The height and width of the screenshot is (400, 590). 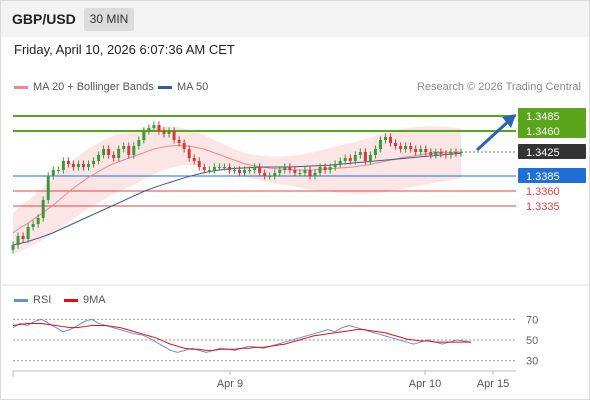 What do you see at coordinates (543, 117) in the screenshot?
I see `level-label-1.3485: 1.3485` at bounding box center [543, 117].